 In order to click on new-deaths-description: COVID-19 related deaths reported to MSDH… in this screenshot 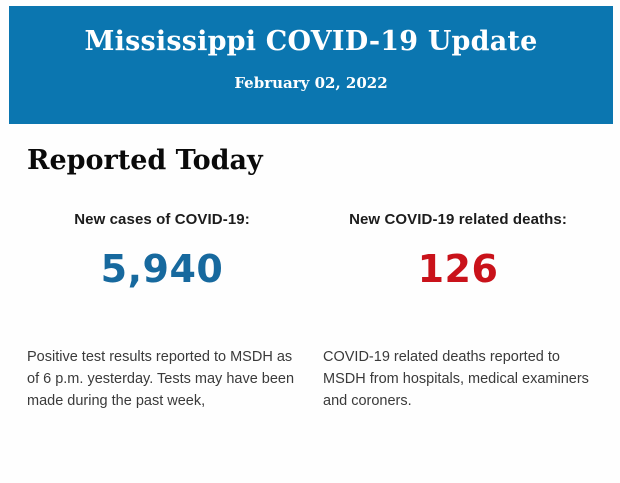, I will do `click(456, 379)`.